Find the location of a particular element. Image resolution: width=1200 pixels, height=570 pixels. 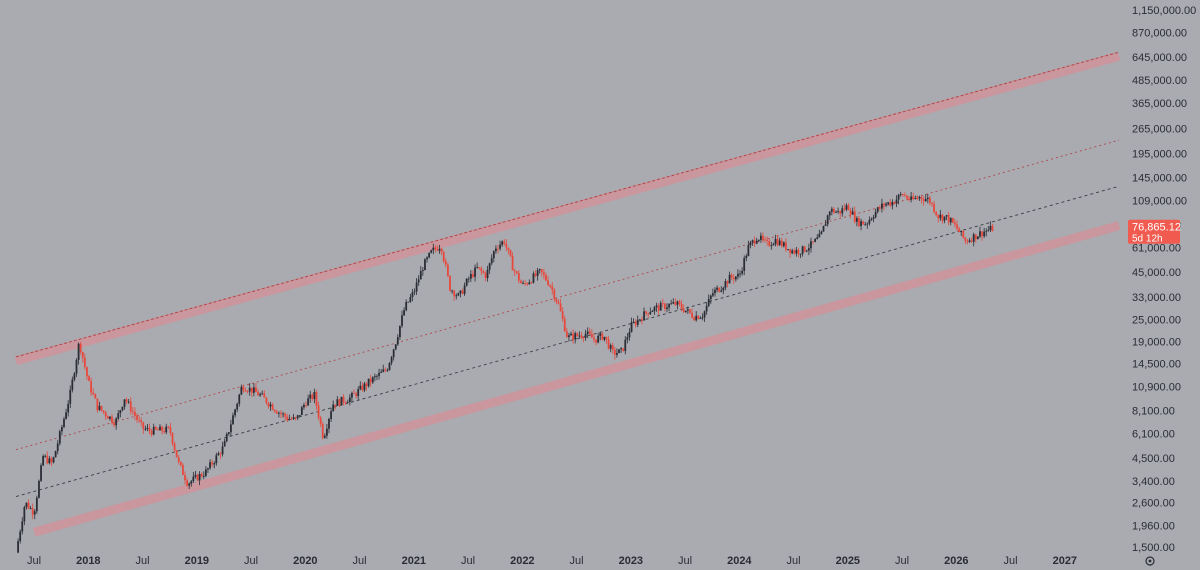

gear-icon is located at coordinates (1150, 561).